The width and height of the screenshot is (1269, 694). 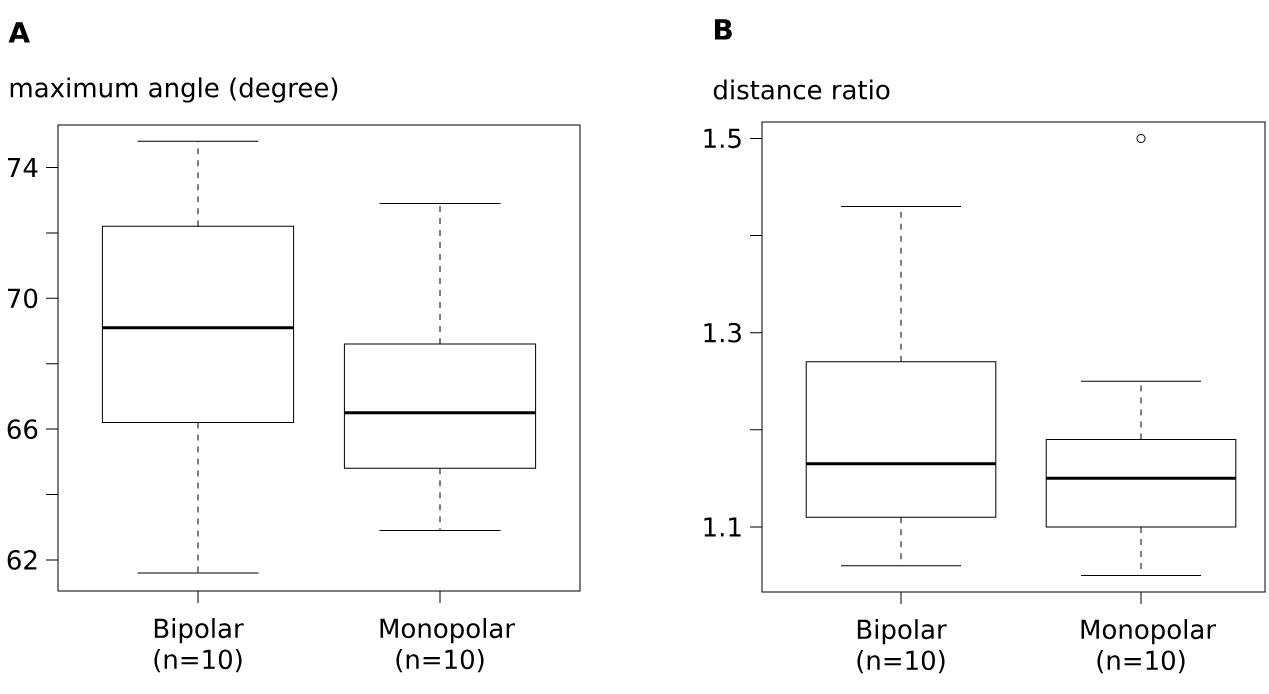 What do you see at coordinates (22, 560) in the screenshot?
I see `y-tick-label: 62` at bounding box center [22, 560].